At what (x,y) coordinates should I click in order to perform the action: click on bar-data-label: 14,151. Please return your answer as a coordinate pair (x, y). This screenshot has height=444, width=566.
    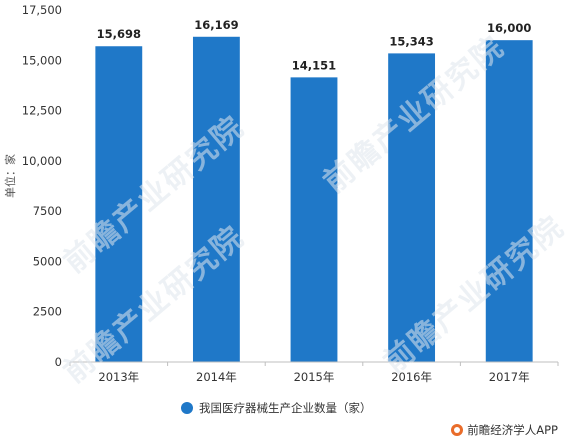
    Looking at the image, I should click on (314, 65).